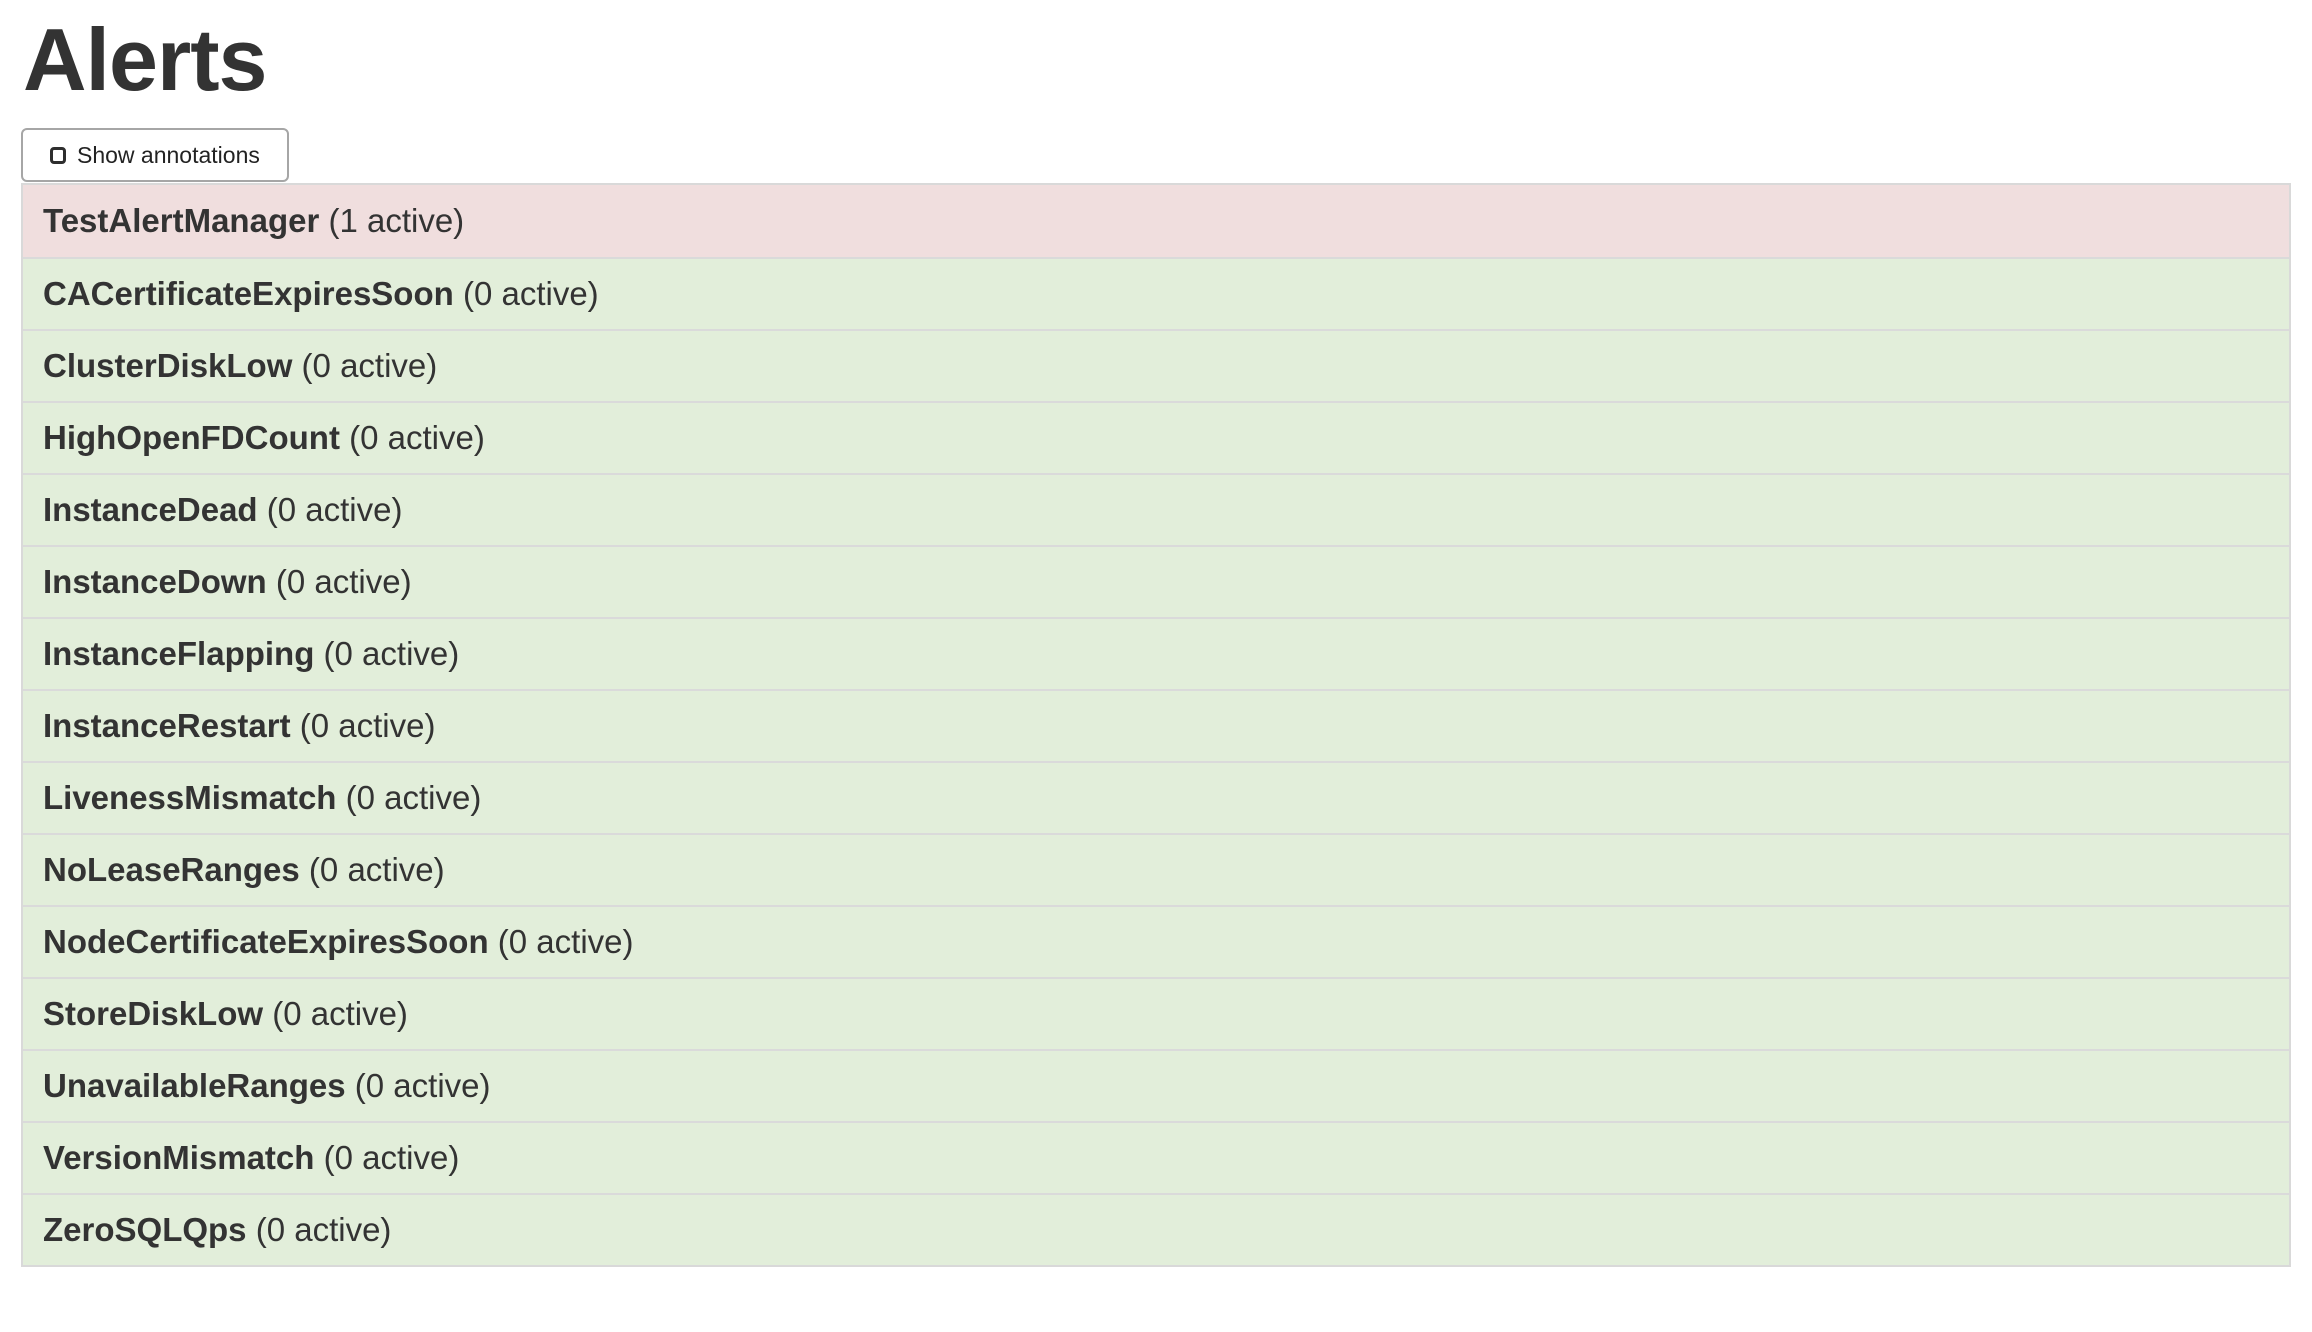  What do you see at coordinates (248, 294) in the screenshot?
I see `alert-name: CACertificateExpiresSoon` at bounding box center [248, 294].